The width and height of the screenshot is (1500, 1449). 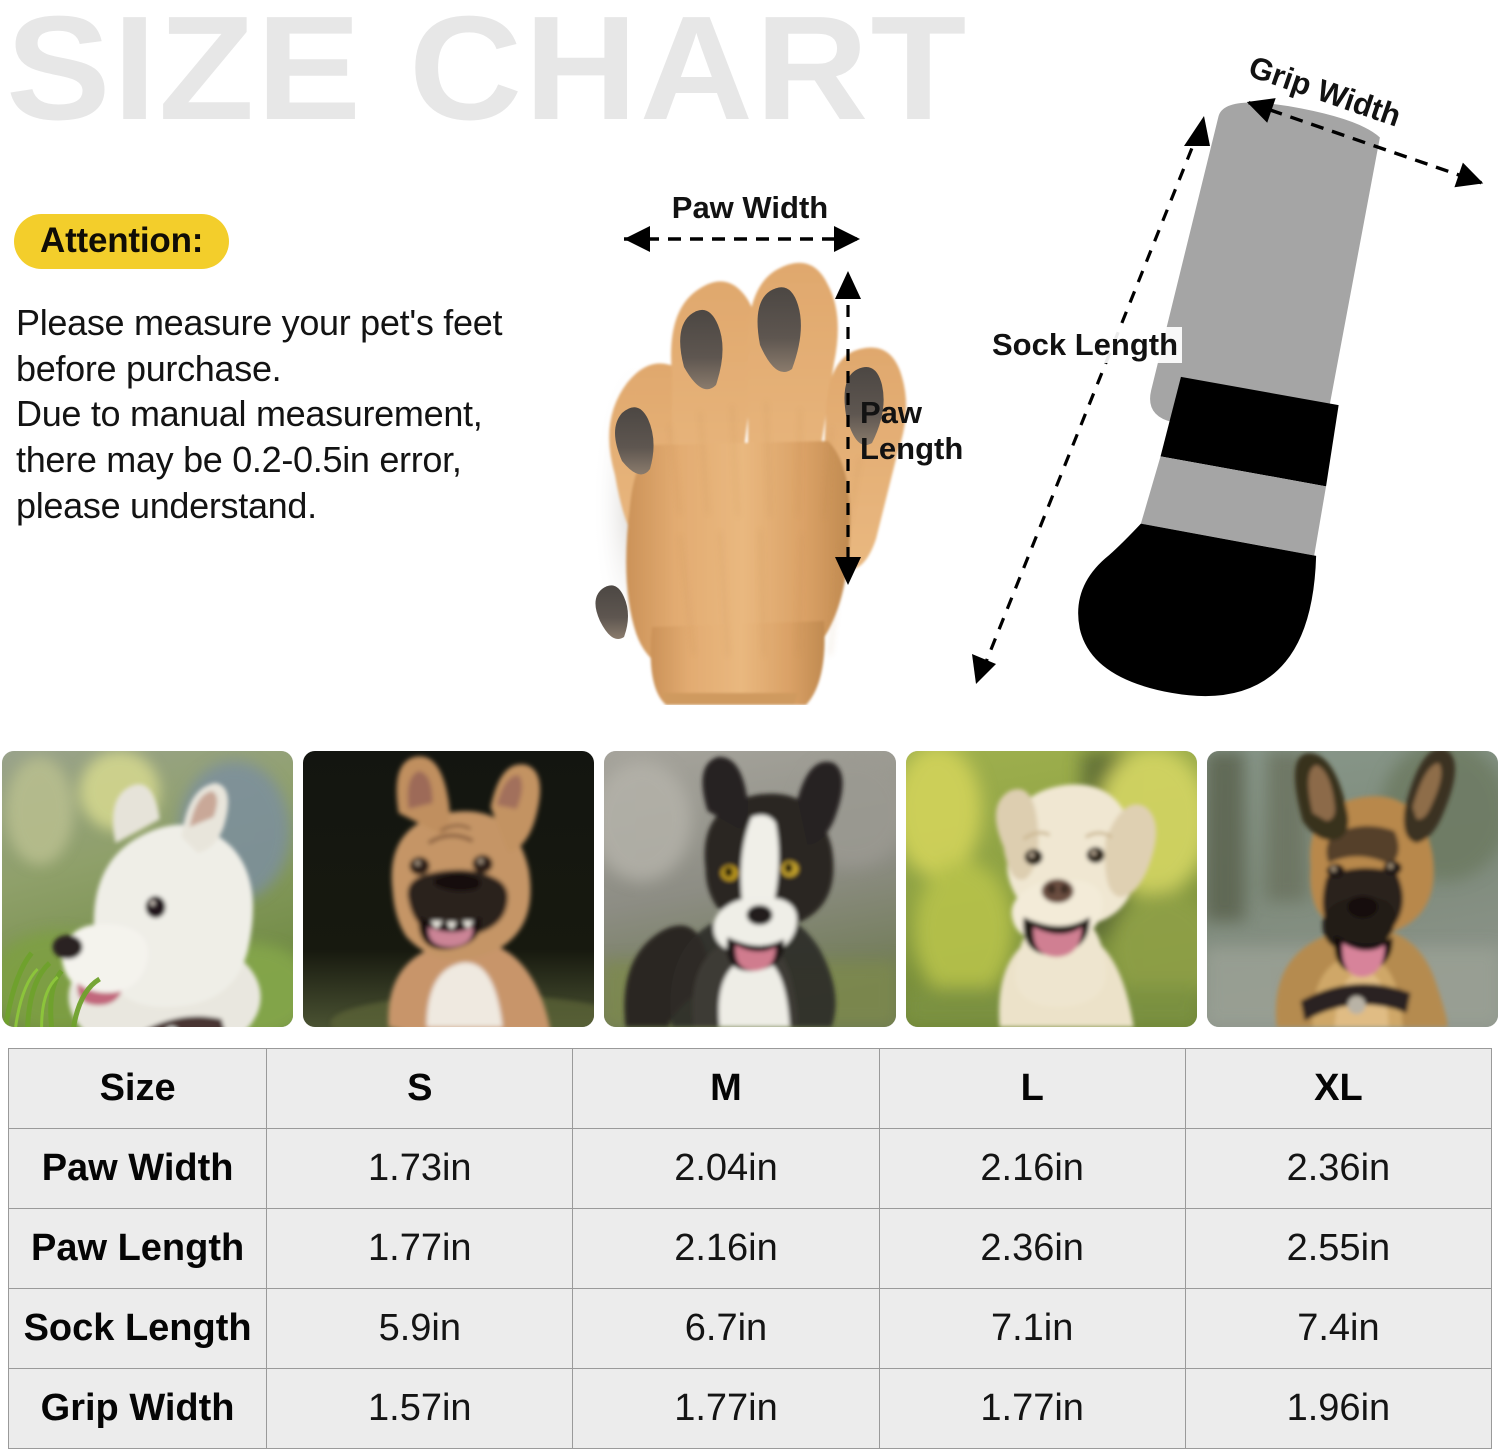 What do you see at coordinates (1032, 1408) in the screenshot?
I see `cell-grip-width-l: 1.77in` at bounding box center [1032, 1408].